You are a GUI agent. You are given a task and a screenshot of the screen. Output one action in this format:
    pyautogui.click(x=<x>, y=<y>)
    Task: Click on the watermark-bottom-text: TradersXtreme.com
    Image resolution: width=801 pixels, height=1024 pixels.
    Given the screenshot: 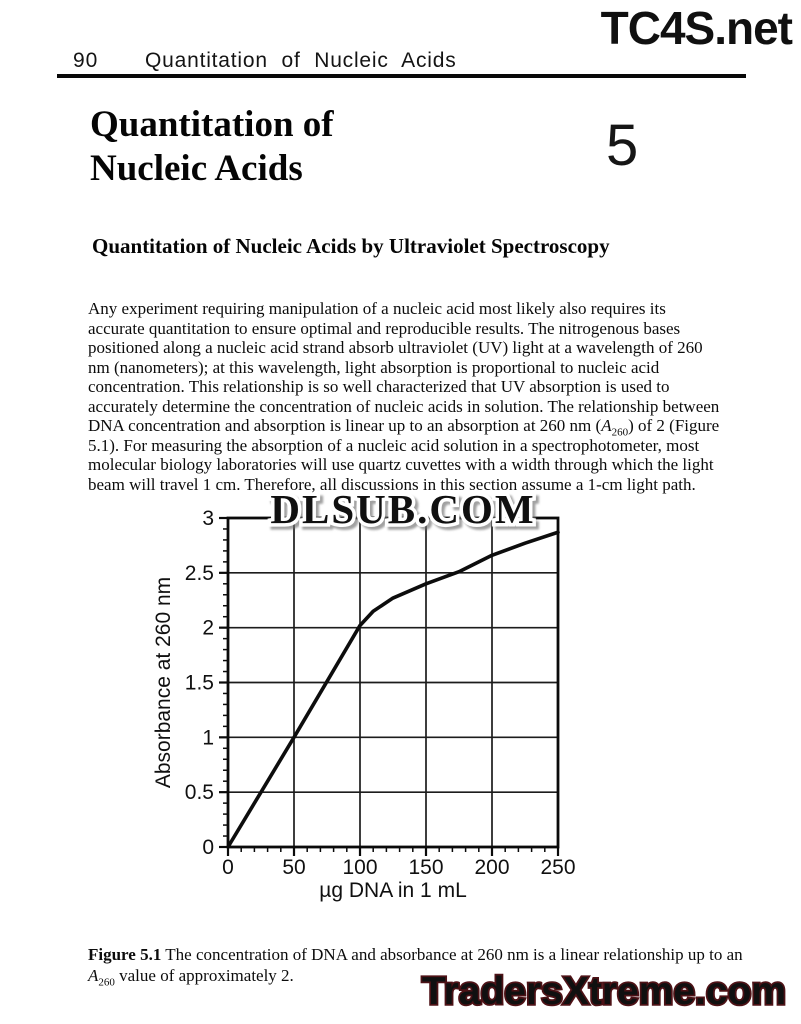 What is the action you would take?
    pyautogui.click(x=604, y=991)
    